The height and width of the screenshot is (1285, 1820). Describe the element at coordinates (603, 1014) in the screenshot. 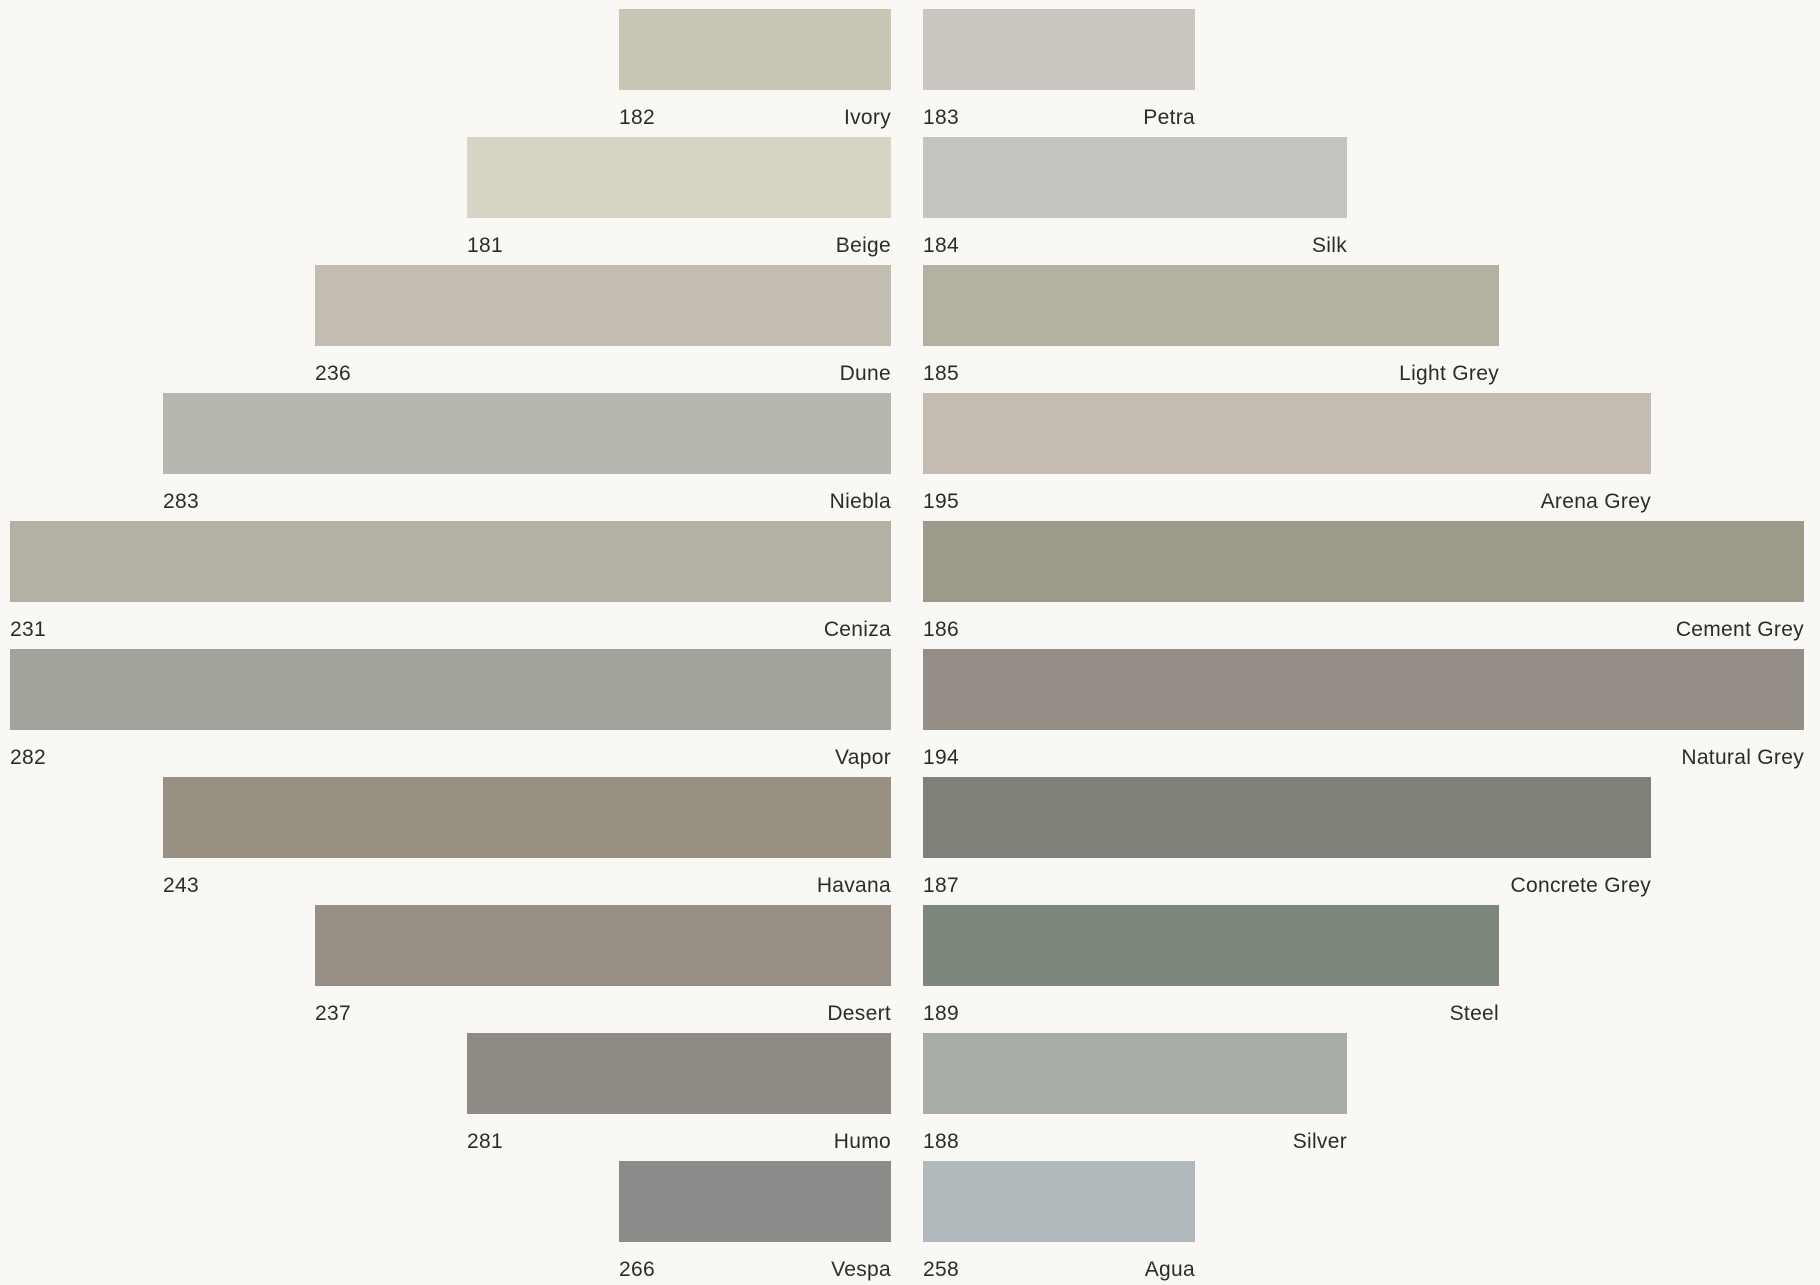

I see `swatch-caption: 237 Desert` at that location.